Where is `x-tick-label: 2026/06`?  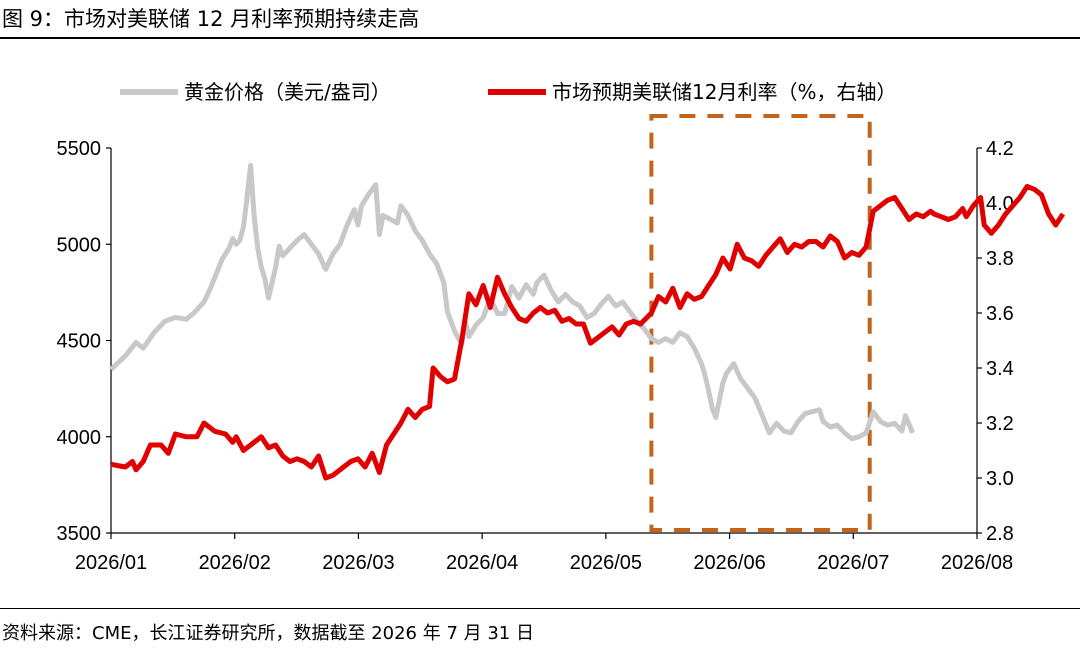
x-tick-label: 2026/06 is located at coordinates (729, 563).